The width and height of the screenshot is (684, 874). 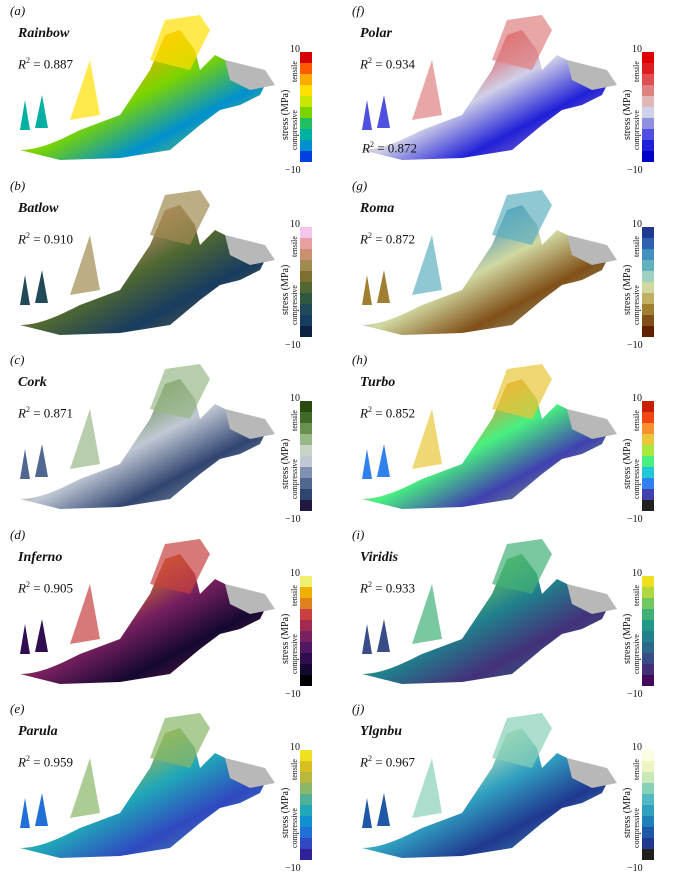 I want to click on colormap-name: Polar, so click(x=376, y=33).